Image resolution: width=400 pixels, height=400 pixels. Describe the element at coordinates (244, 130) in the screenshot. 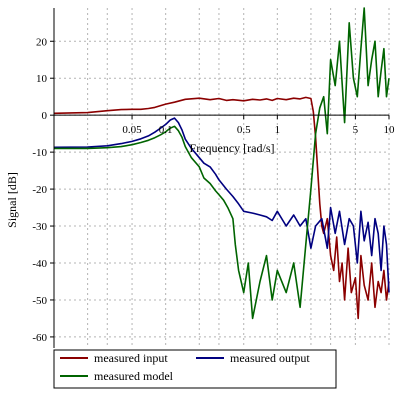

I see `x-tick-label: 0.5` at that location.